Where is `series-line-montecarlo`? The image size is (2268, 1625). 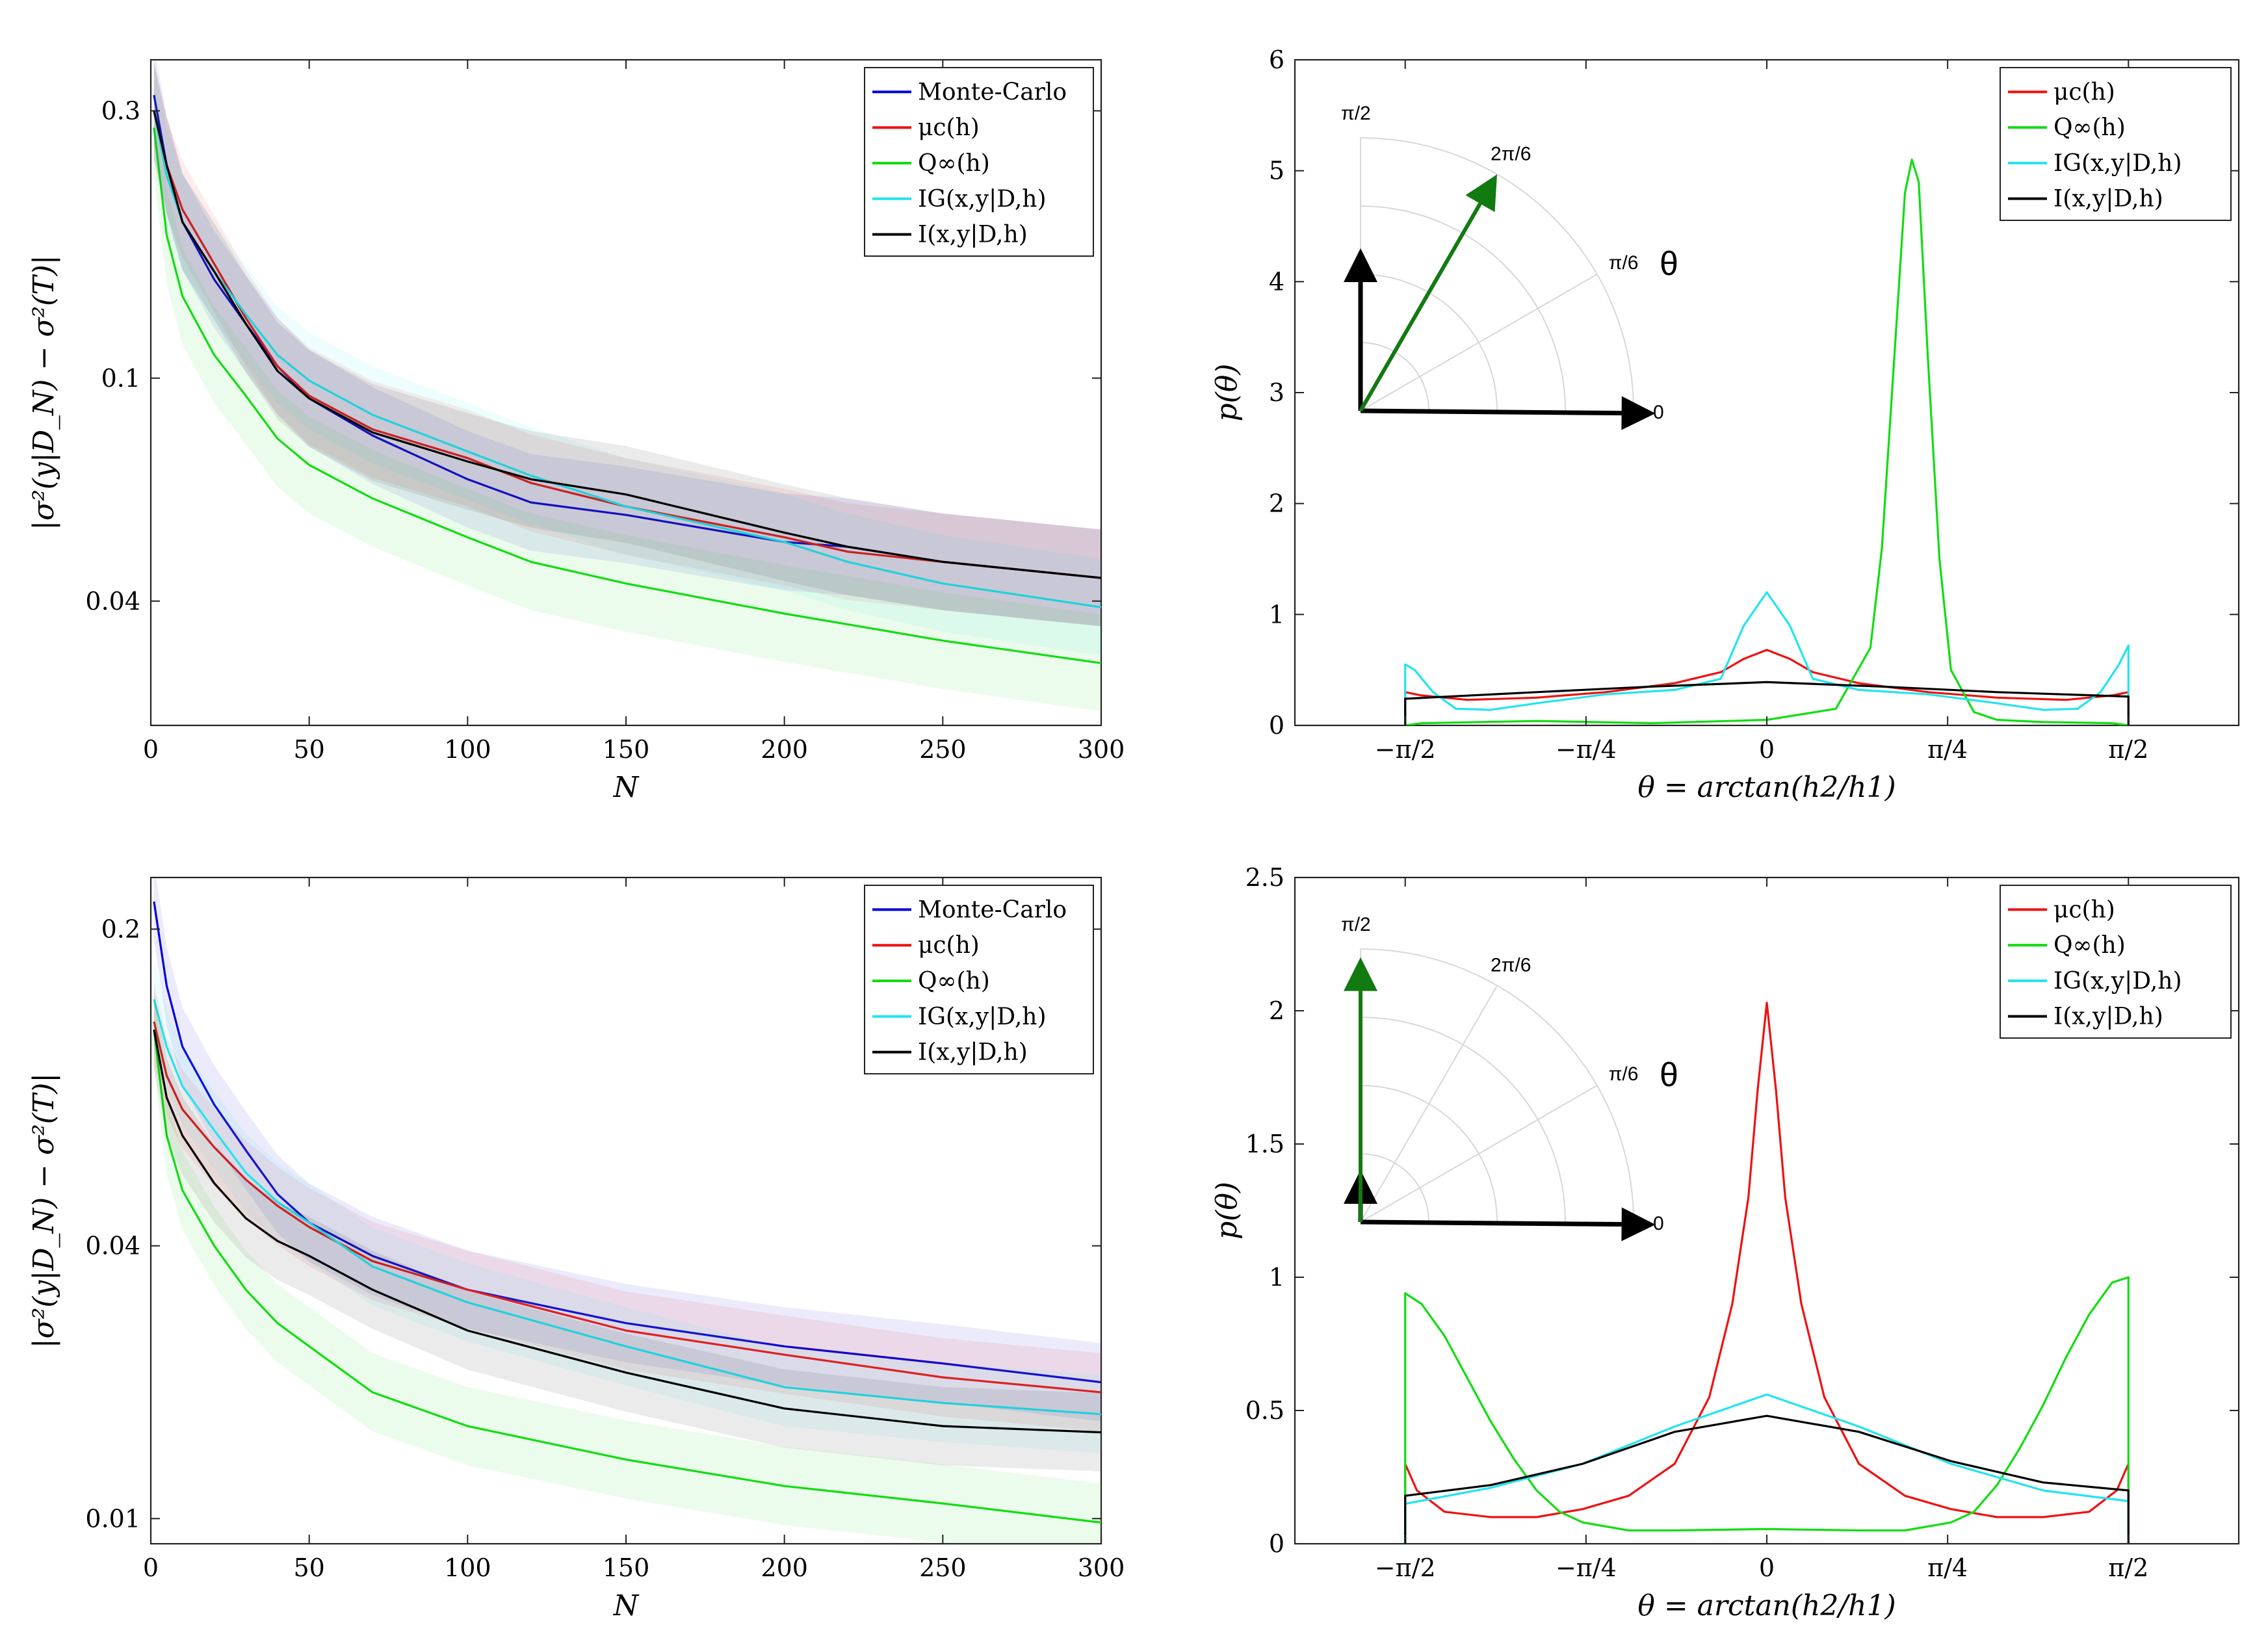
series-line-montecarlo is located at coordinates (627, 337).